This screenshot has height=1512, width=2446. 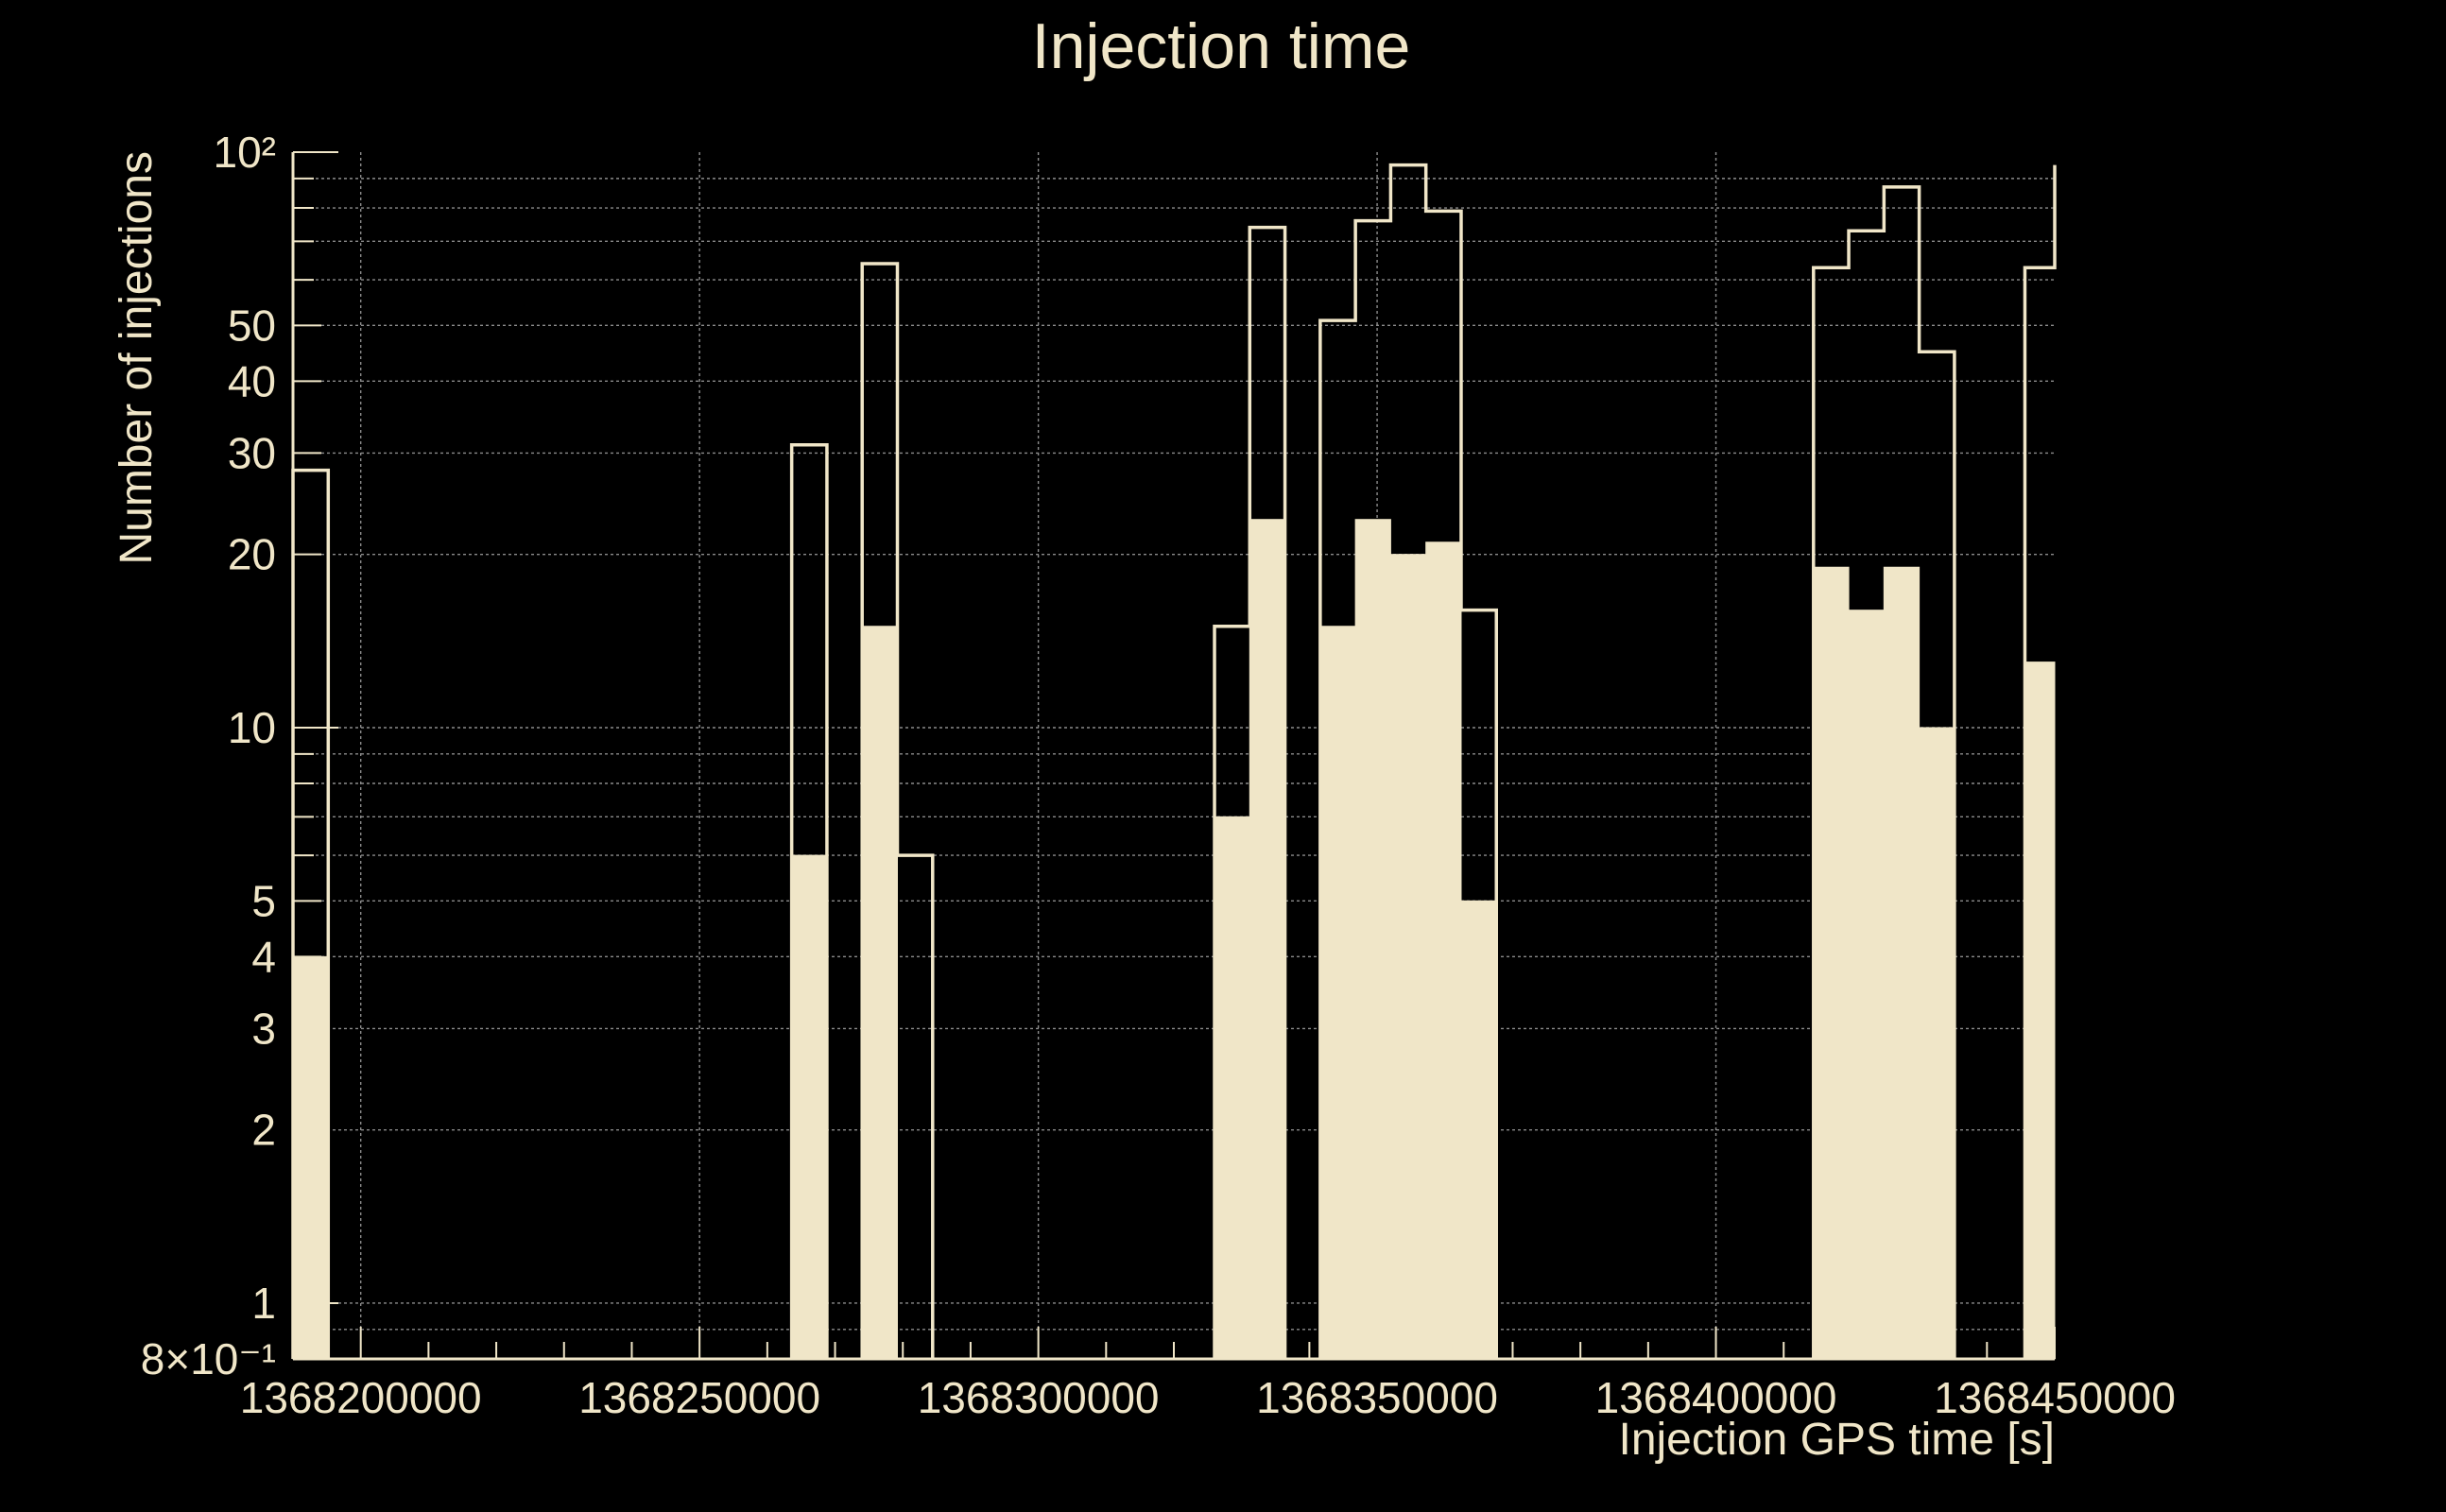 What do you see at coordinates (209, 1358) in the screenshot?
I see `y-tick-label: 8×10⁻¹` at bounding box center [209, 1358].